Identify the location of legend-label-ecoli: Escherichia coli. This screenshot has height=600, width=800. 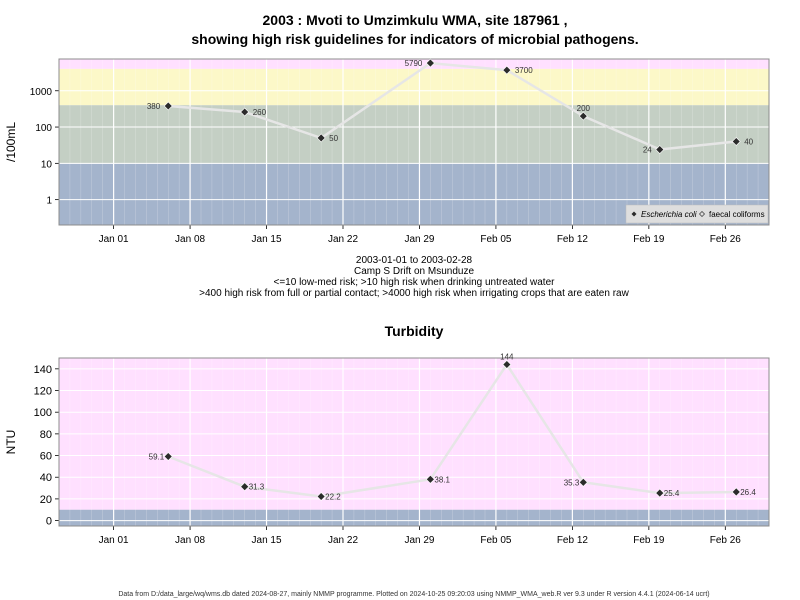
(669, 214).